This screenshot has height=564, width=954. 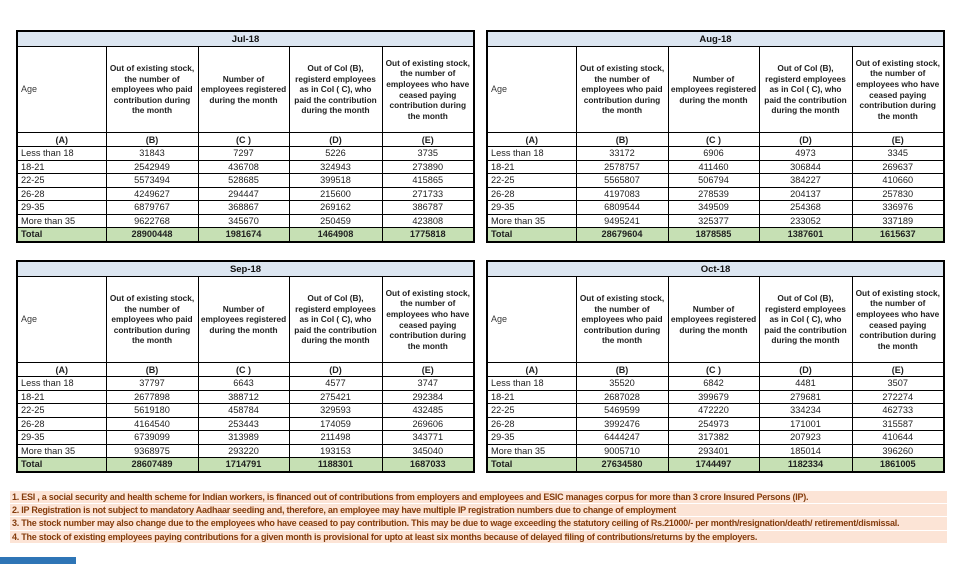 I want to click on data-cell: 336976, so click(x=898, y=207).